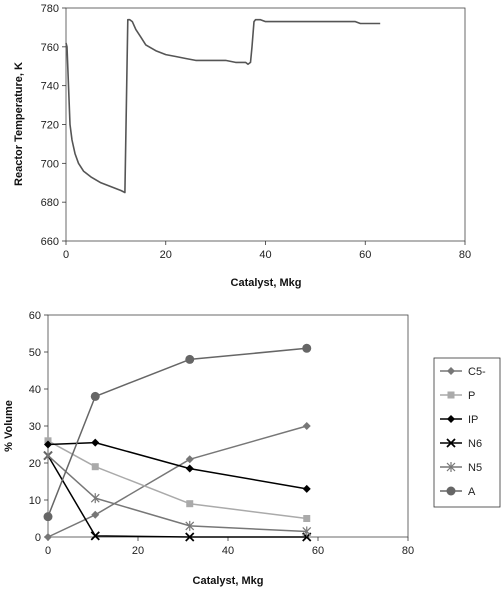 This screenshot has height=590, width=503. Describe the element at coordinates (451, 419) in the screenshot. I see `legend-marker-ip` at that location.